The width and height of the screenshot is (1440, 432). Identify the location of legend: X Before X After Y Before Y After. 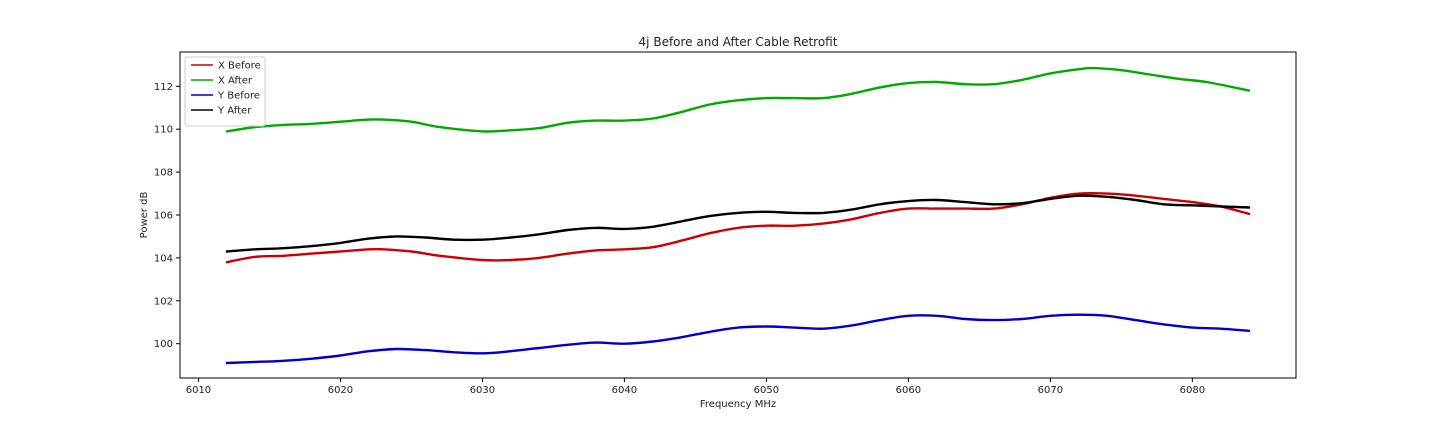
(225, 91).